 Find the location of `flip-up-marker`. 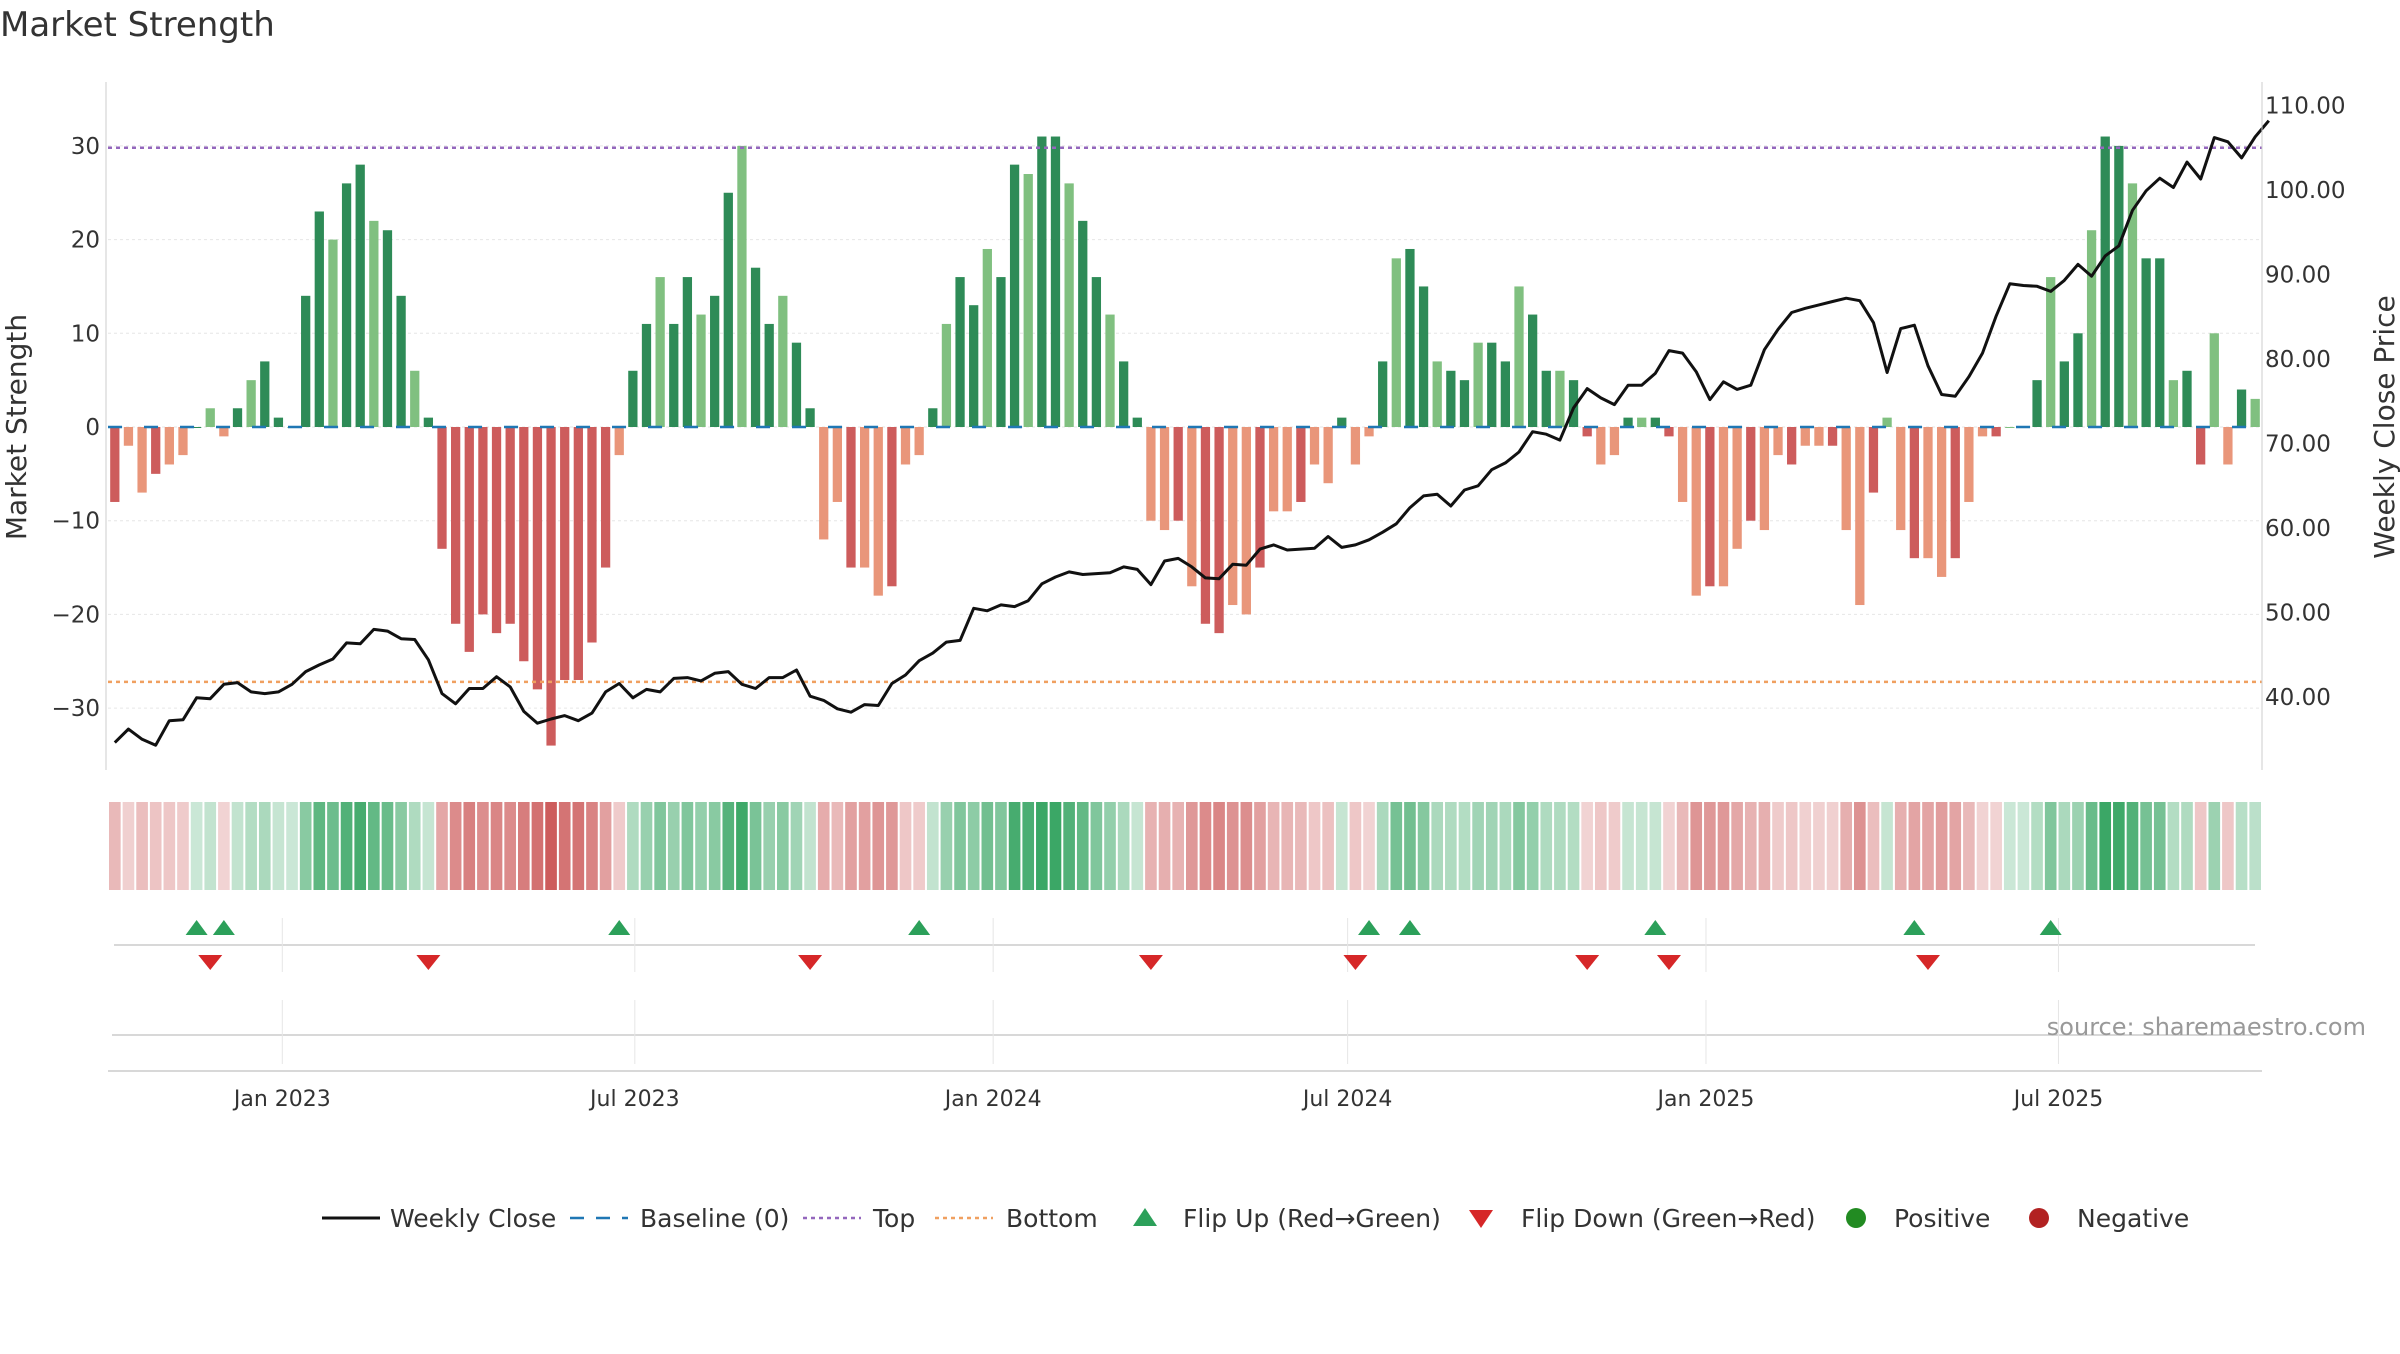

flip-up-marker is located at coordinates (223, 927).